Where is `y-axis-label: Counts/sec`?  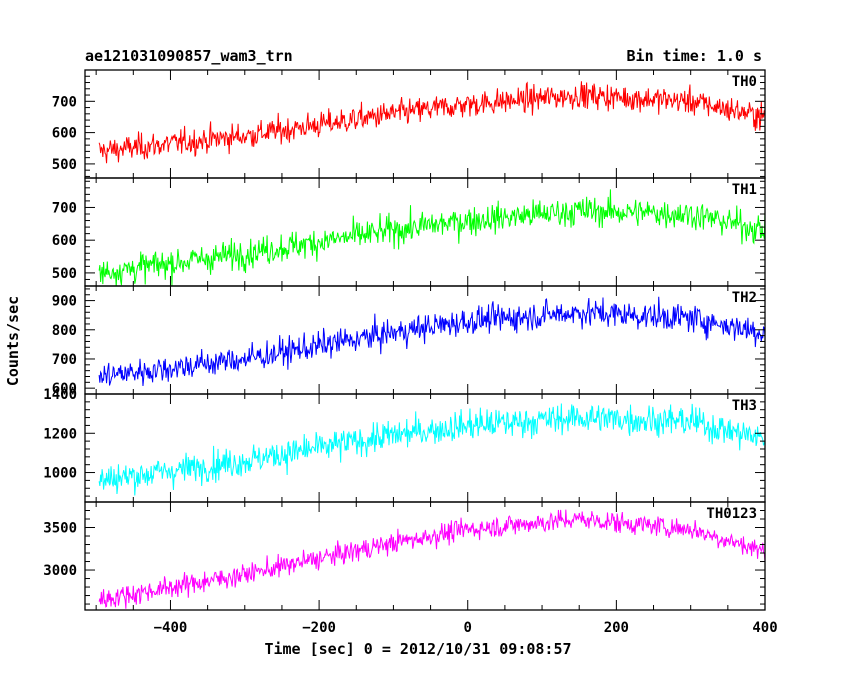 y-axis-label: Counts/sec is located at coordinates (13, 341).